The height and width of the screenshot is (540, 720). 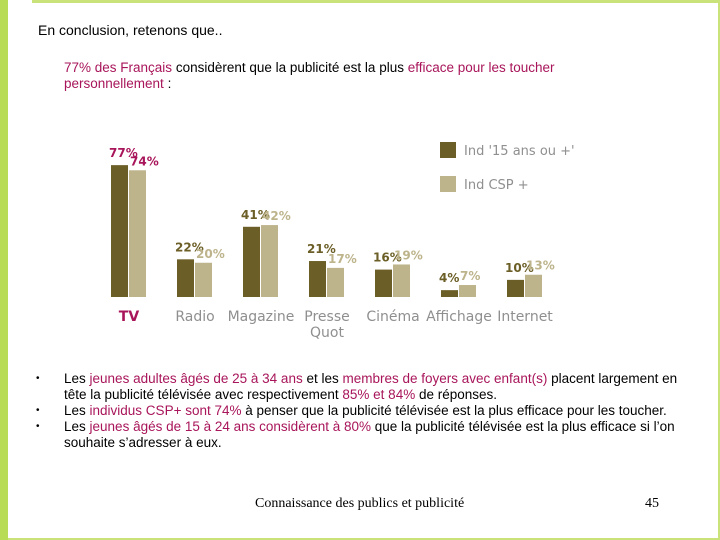 What do you see at coordinates (519, 151) in the screenshot?
I see `legend-label: Ind '15 ans ou +'` at bounding box center [519, 151].